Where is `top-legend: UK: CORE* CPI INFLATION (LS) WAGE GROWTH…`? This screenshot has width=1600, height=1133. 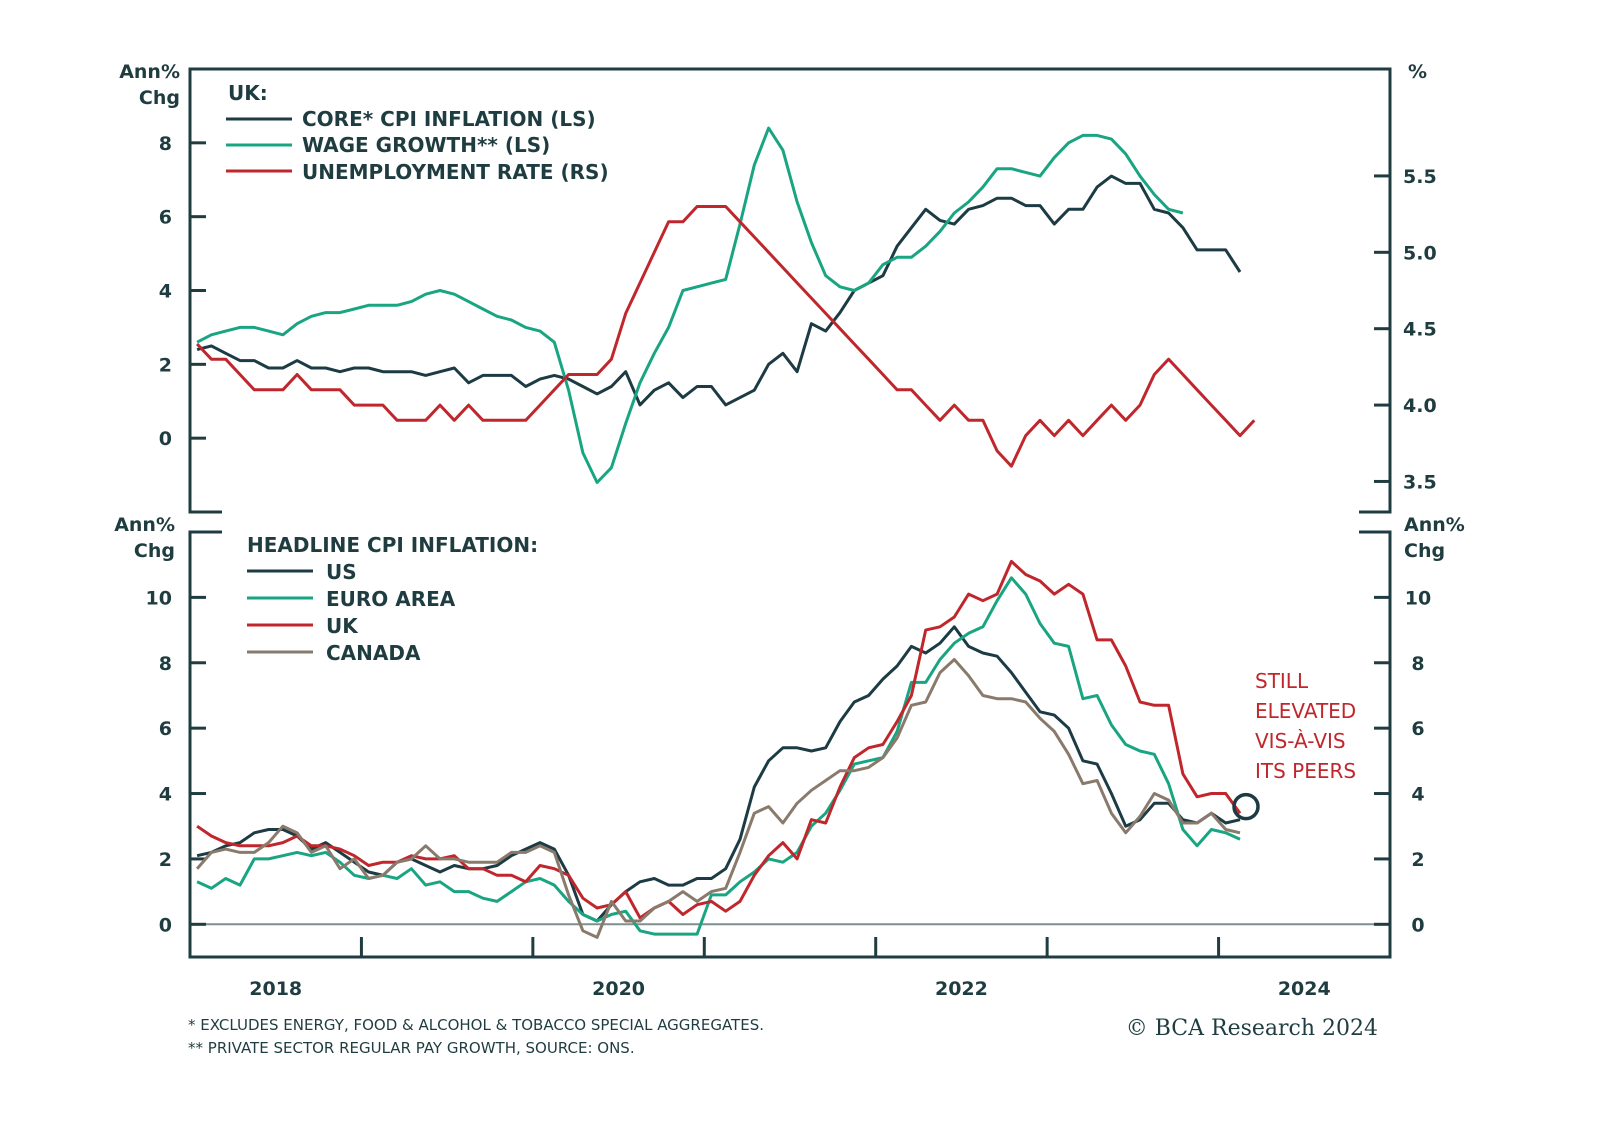 top-legend: UK: CORE* CPI INFLATION (LS) WAGE GROWTH… is located at coordinates (417, 132).